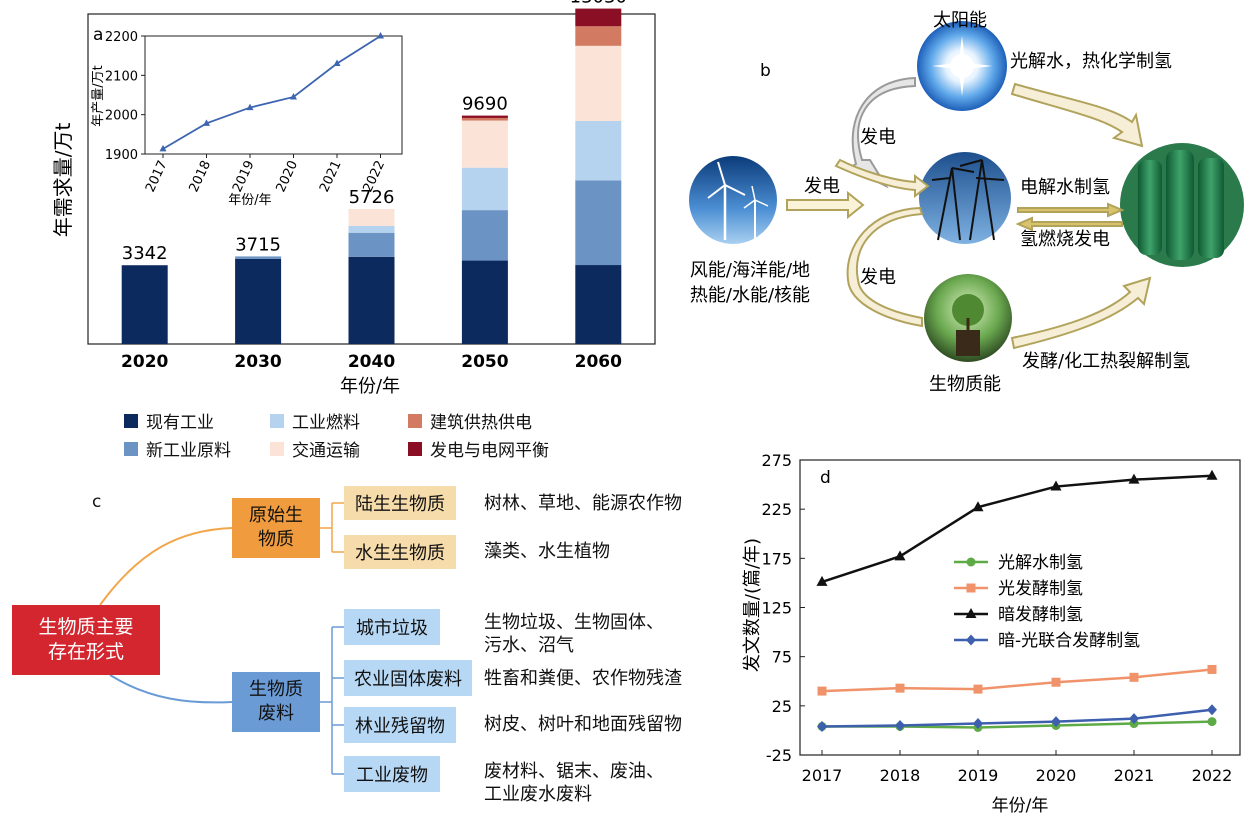  What do you see at coordinates (276, 515) in the screenshot?
I see `primary-node-line1: 原始生` at bounding box center [276, 515].